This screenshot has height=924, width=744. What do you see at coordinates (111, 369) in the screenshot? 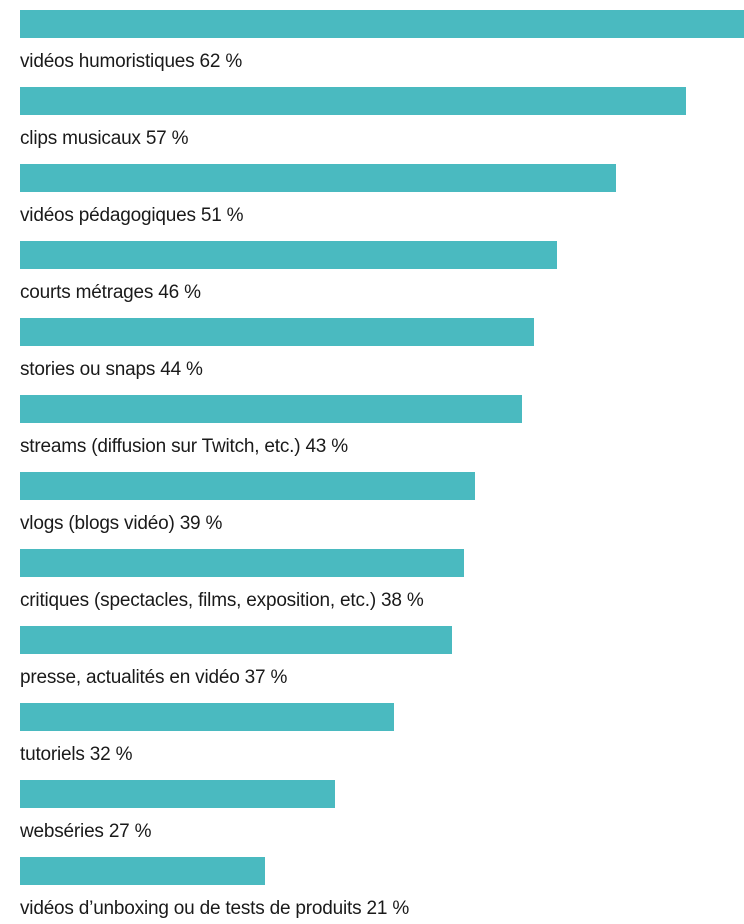
I see `bar-label: stories ou snaps 44 %` at bounding box center [111, 369].